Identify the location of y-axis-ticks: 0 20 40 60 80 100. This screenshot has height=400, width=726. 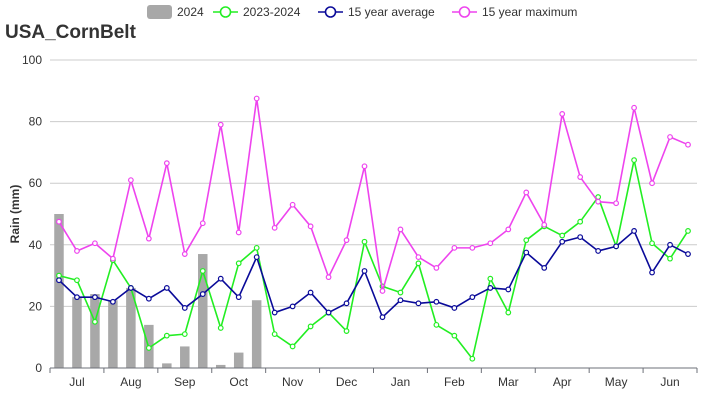
(32, 214).